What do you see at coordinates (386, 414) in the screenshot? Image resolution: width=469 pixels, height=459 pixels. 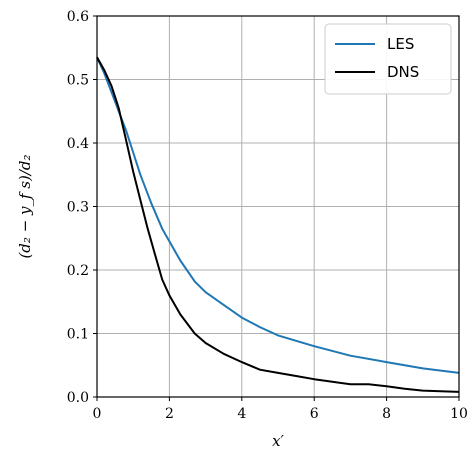 I see `x-tick-label: 8` at bounding box center [386, 414].